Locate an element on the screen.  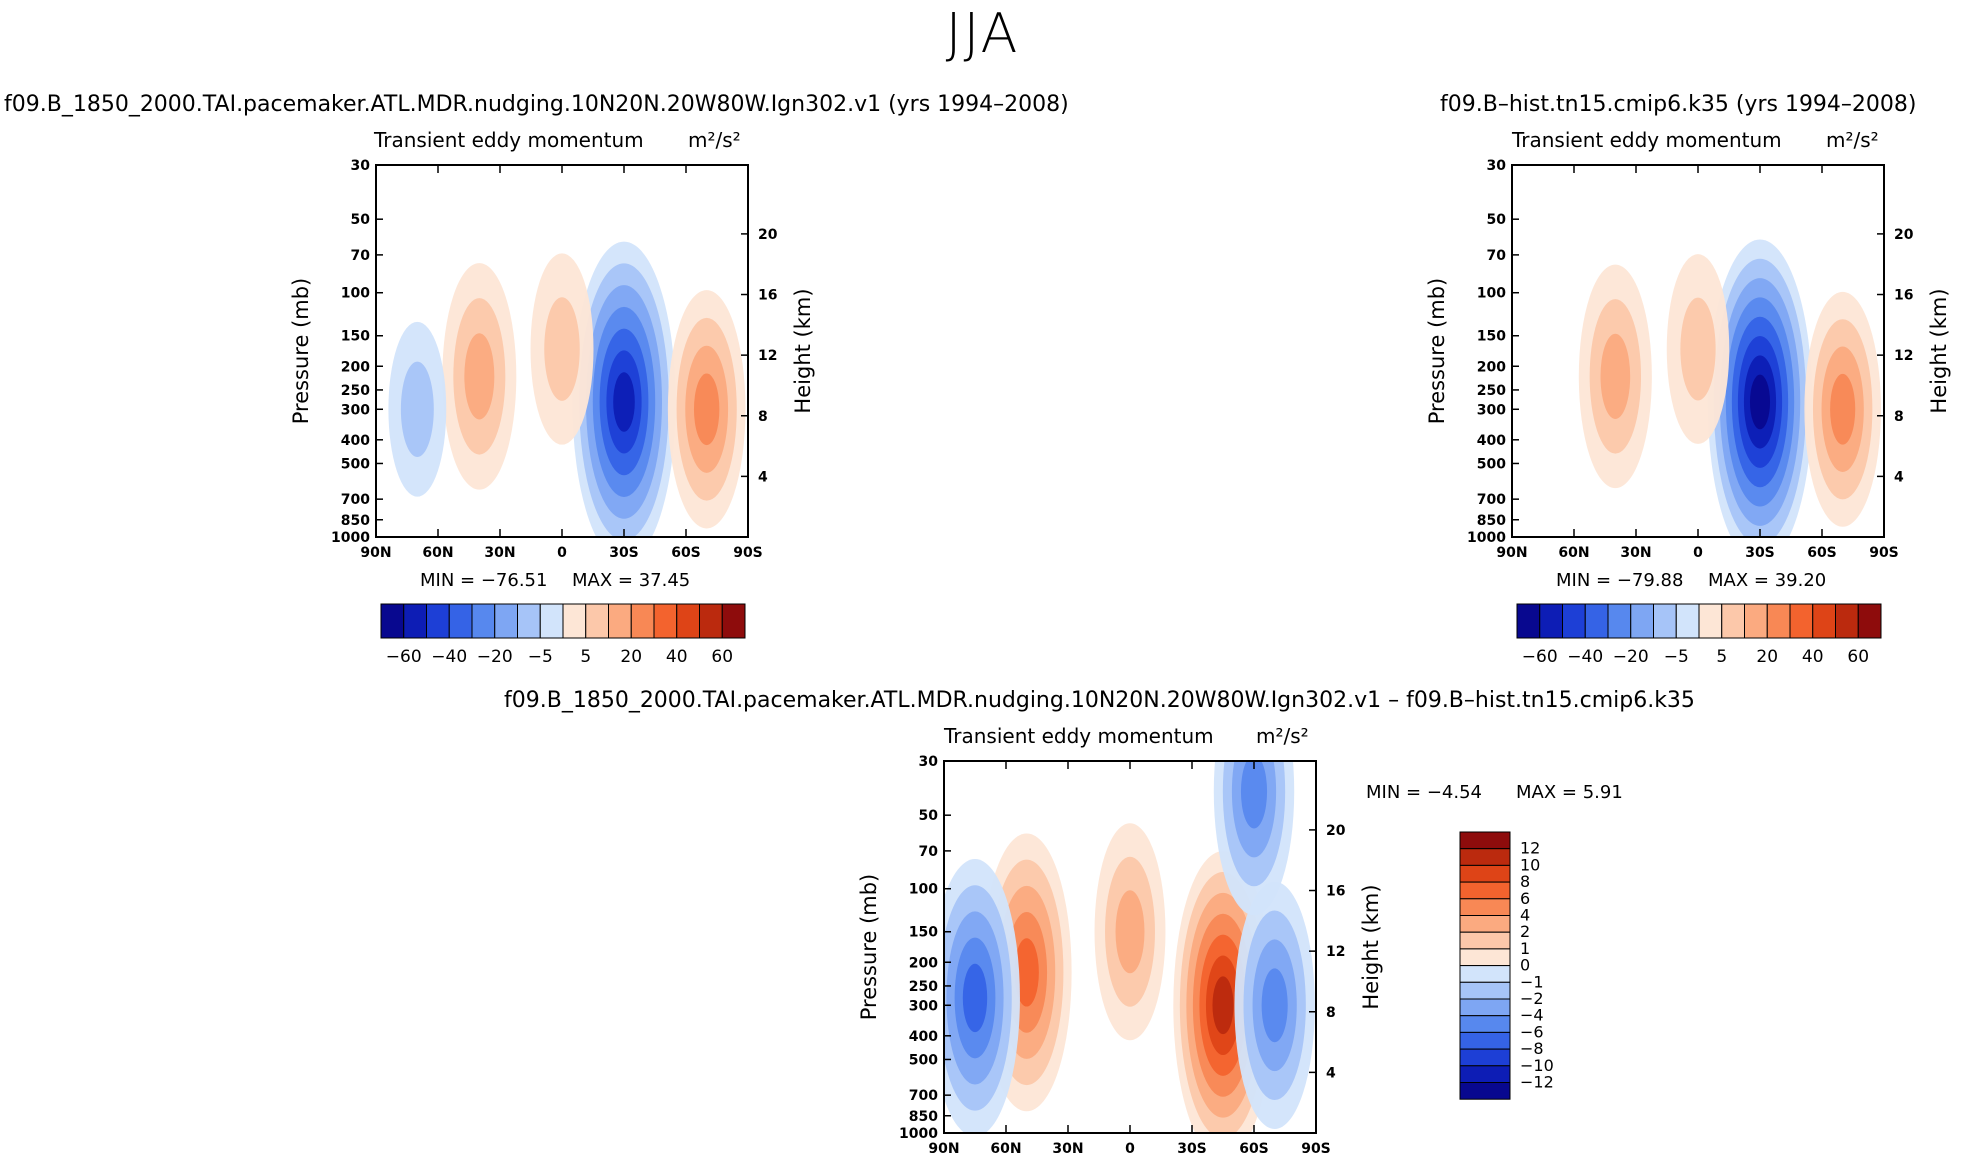
left-y-tick-label: 400 is located at coordinates (355, 441).